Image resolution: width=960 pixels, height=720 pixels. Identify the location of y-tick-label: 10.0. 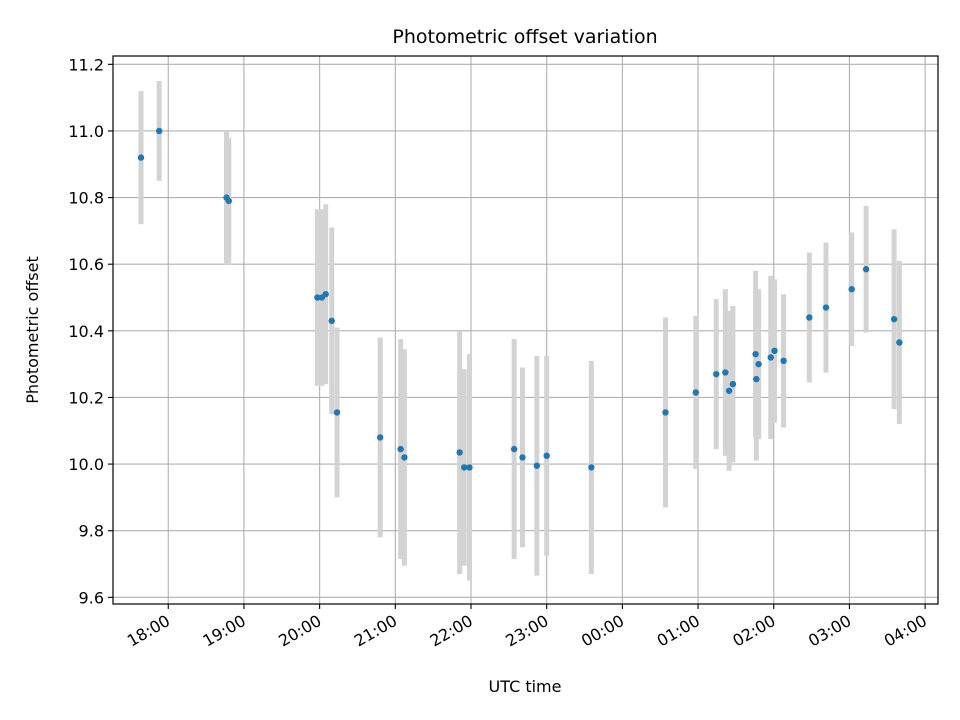
(86, 464).